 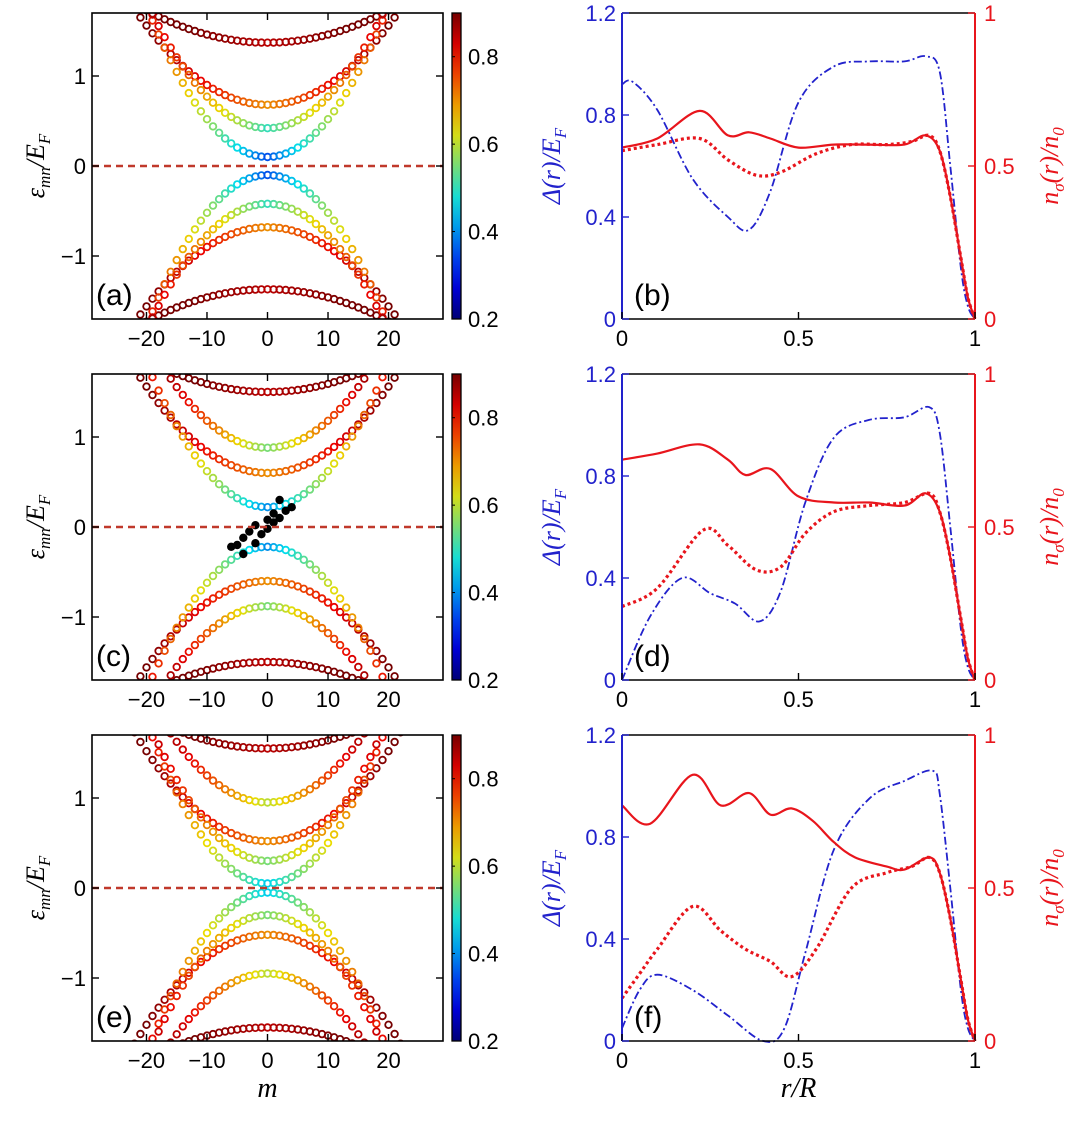 I want to click on y-tick-label: −1, so click(x=73, y=256).